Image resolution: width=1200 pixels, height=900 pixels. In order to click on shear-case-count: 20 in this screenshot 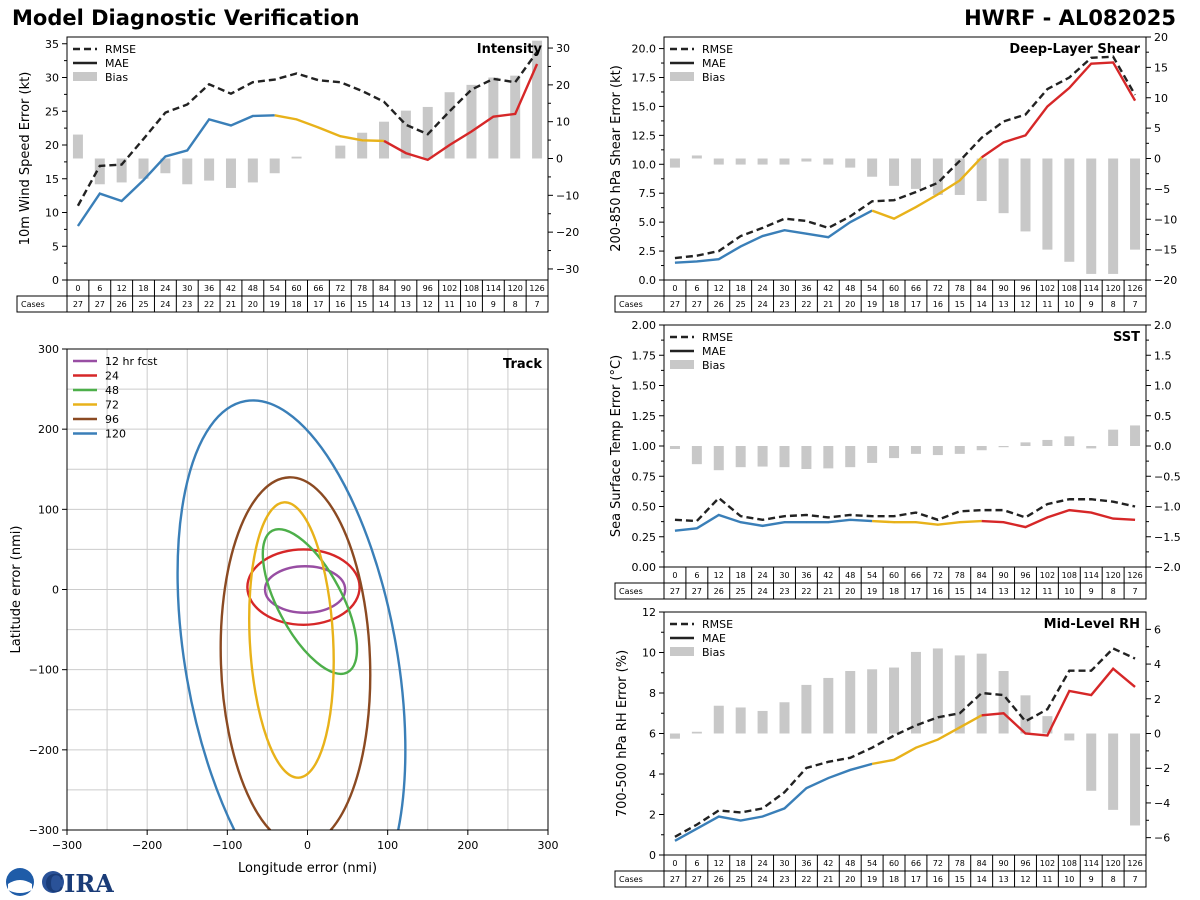, I will do `click(850, 304)`.